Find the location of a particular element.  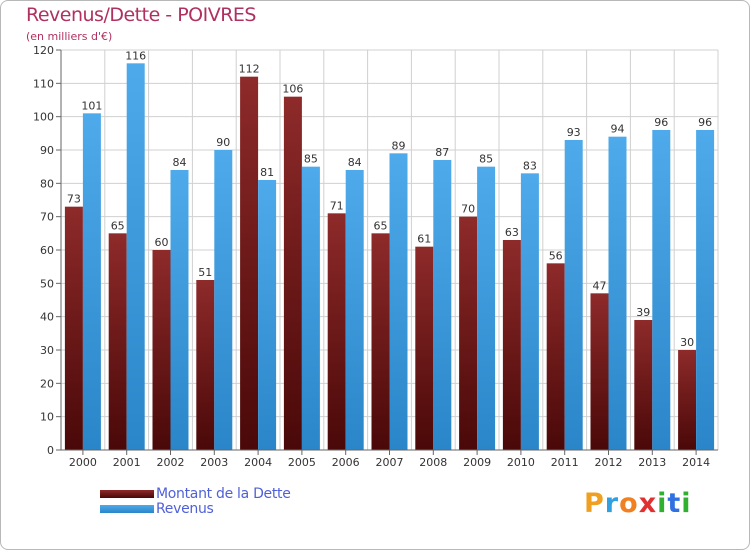

data-label: 30 is located at coordinates (687, 342).